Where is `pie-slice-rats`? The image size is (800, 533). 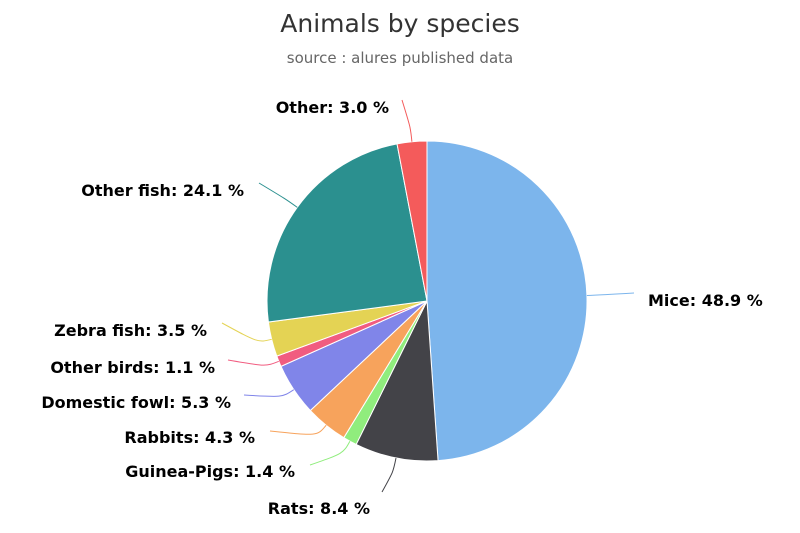 pie-slice-rats is located at coordinates (397, 380).